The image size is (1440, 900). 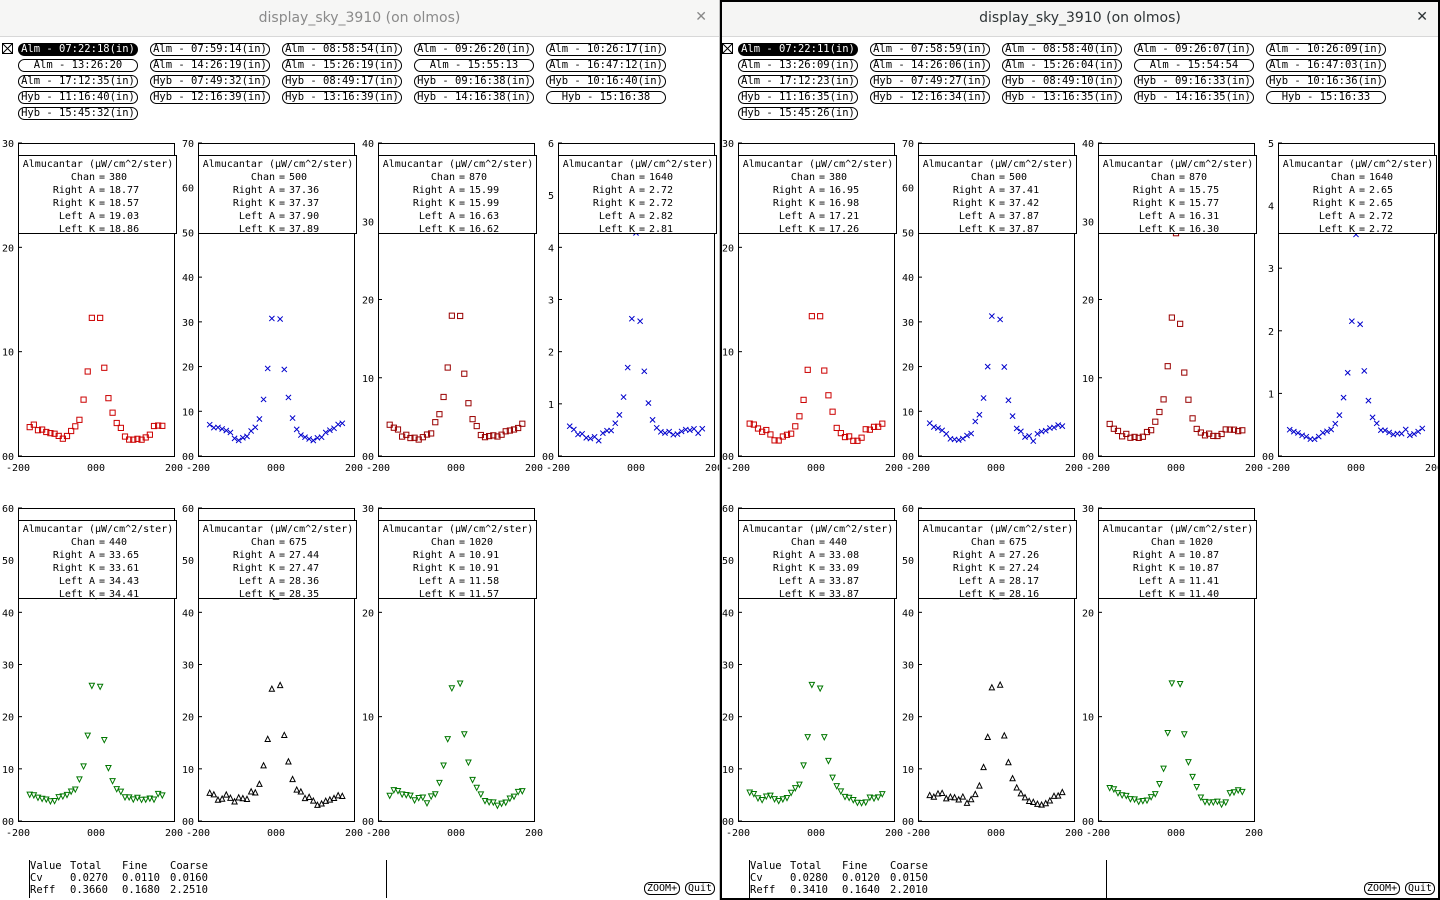 What do you see at coordinates (89, 890) in the screenshot?
I see `stats-cell: 0.3660` at bounding box center [89, 890].